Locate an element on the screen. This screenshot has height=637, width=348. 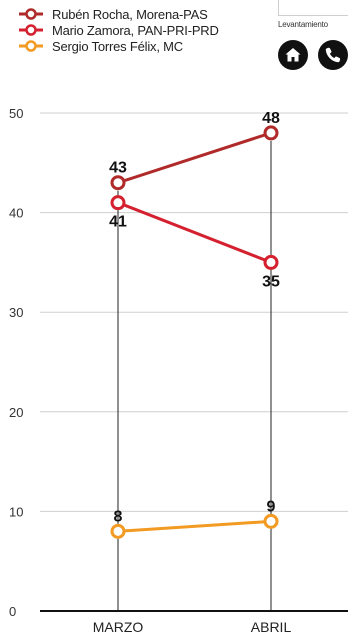
legend-item-rocha: Rubén Rocha, Morena-PAS is located at coordinates (118, 14).